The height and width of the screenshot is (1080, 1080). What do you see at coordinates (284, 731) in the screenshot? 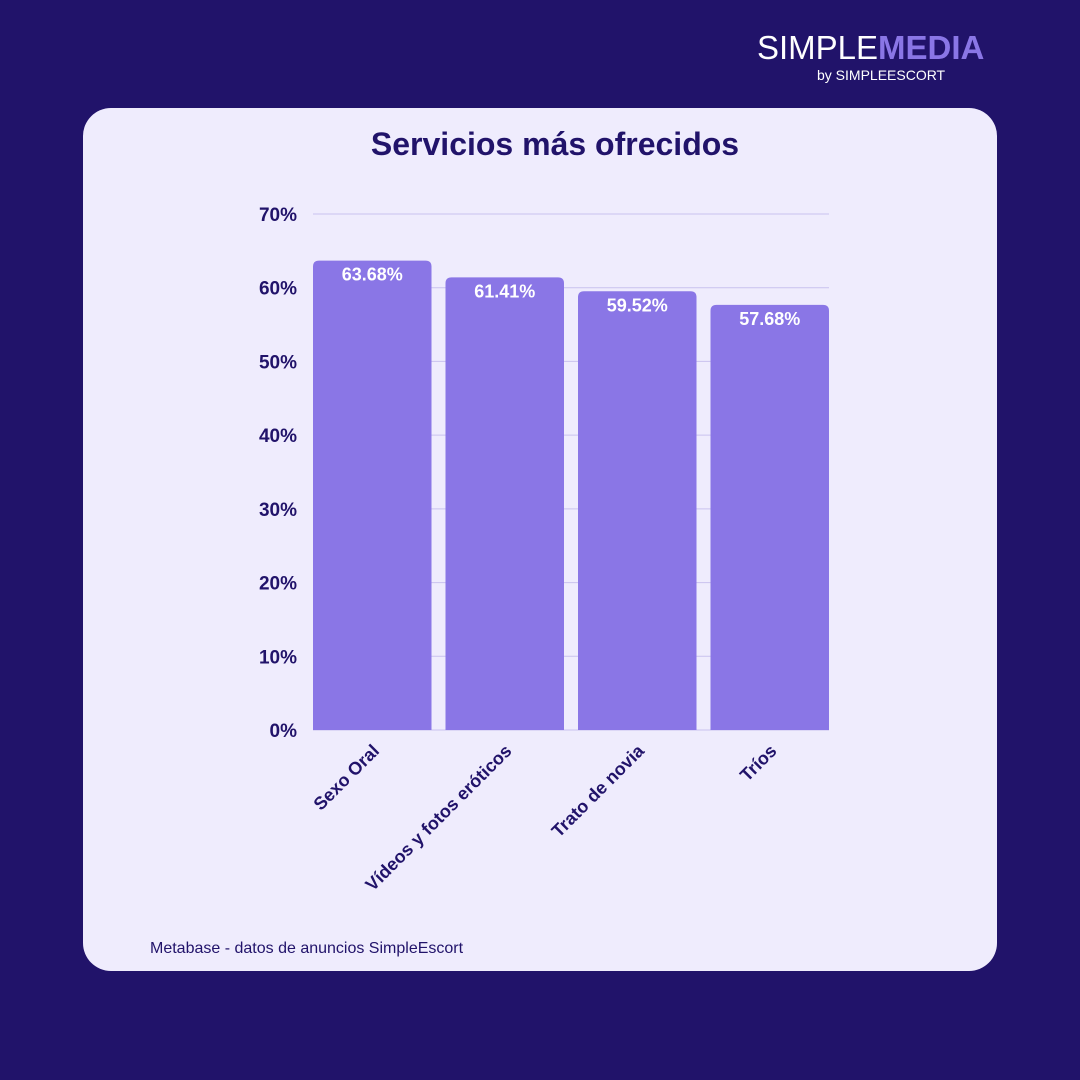
I see `y-tick-label: 0%` at bounding box center [284, 731].